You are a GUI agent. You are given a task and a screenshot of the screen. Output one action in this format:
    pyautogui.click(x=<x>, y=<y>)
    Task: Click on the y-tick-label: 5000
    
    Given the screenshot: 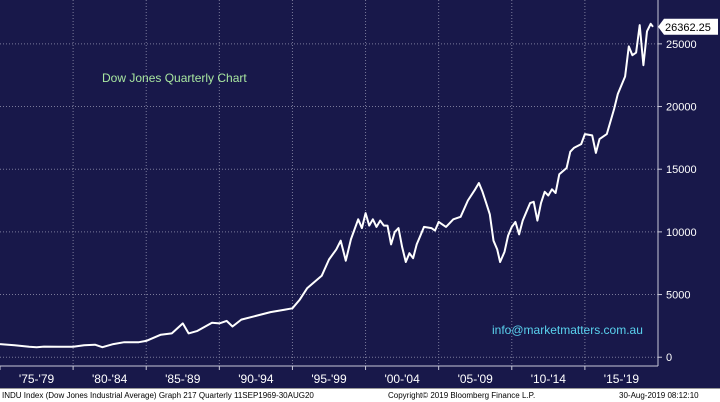 What is the action you would take?
    pyautogui.click(x=678, y=296)
    